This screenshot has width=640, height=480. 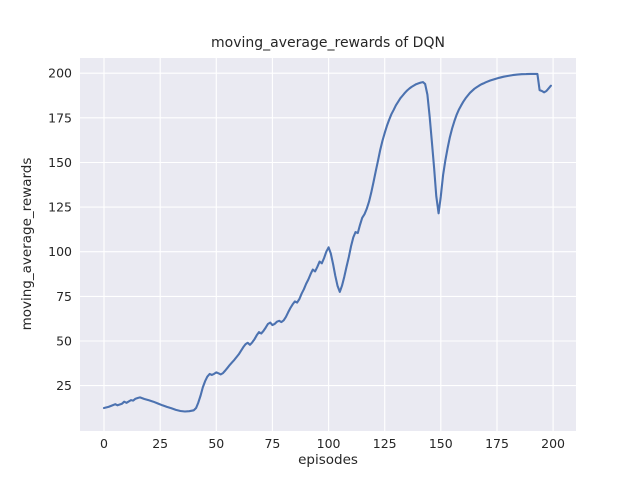 I want to click on y-tick-label: 50, so click(x=64, y=341).